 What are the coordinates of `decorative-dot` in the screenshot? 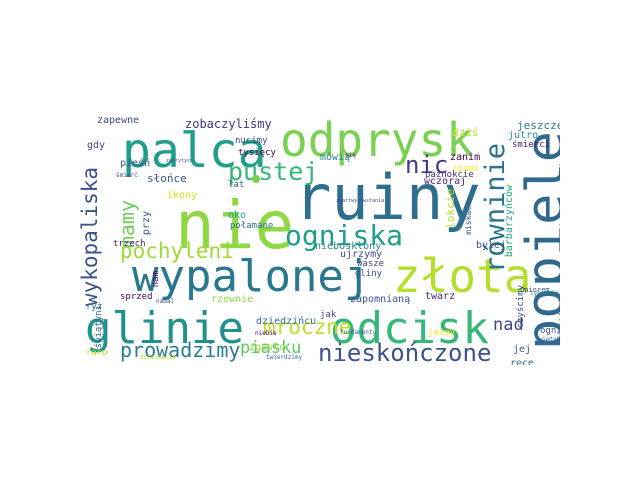 It's located at (256, 179).